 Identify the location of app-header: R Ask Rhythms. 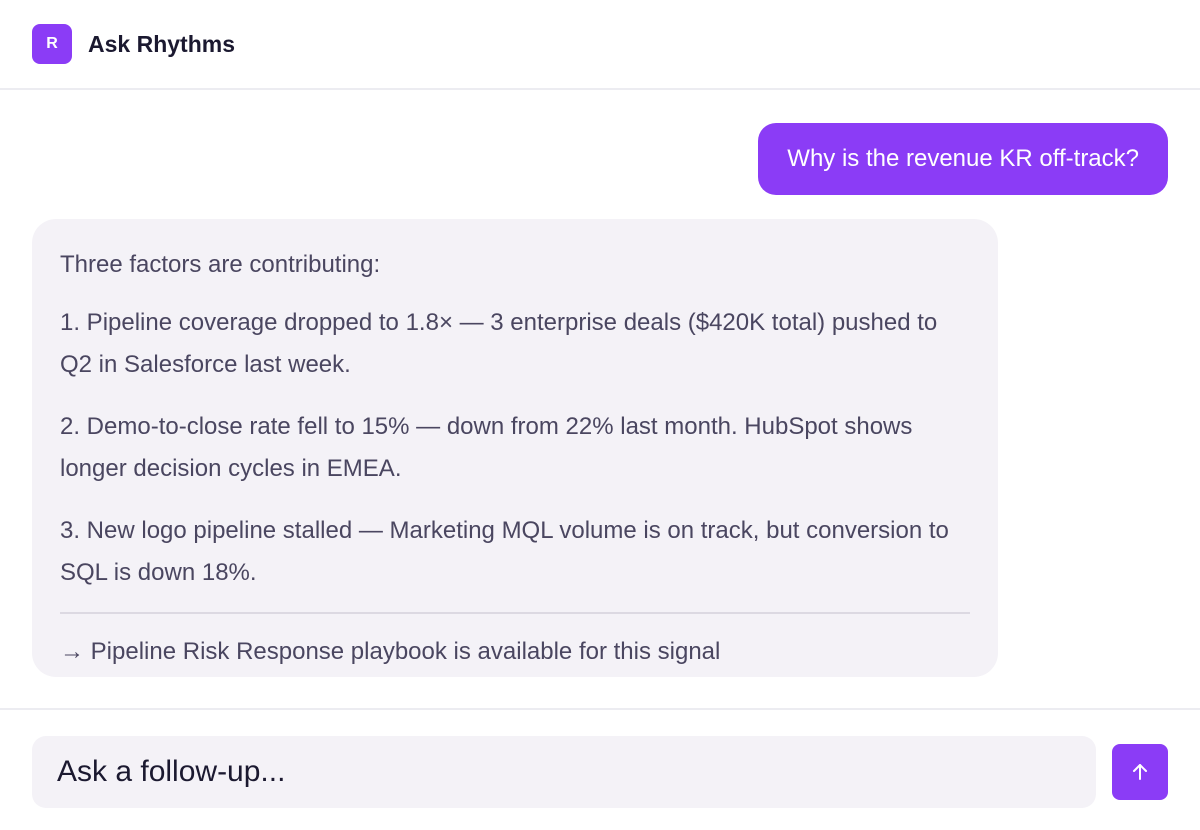
(600, 45).